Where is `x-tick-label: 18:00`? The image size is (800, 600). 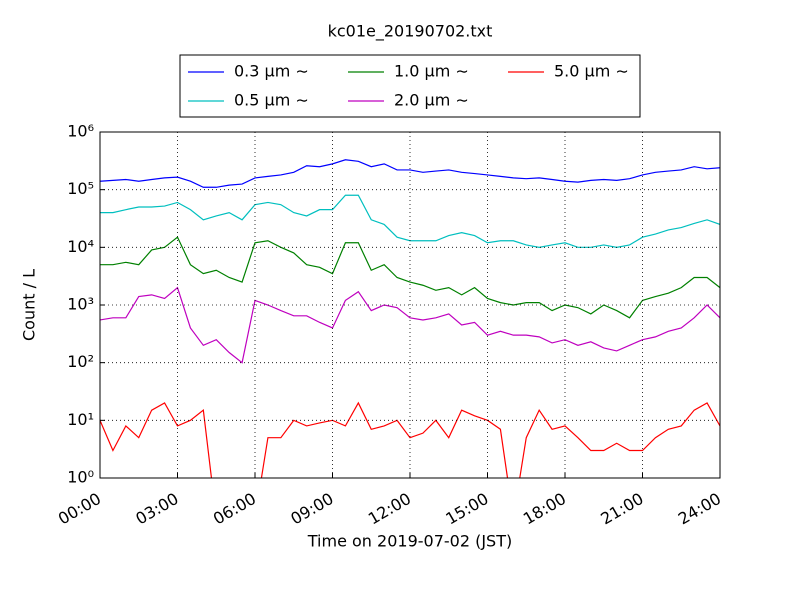 x-tick-label: 18:00 is located at coordinates (544, 509).